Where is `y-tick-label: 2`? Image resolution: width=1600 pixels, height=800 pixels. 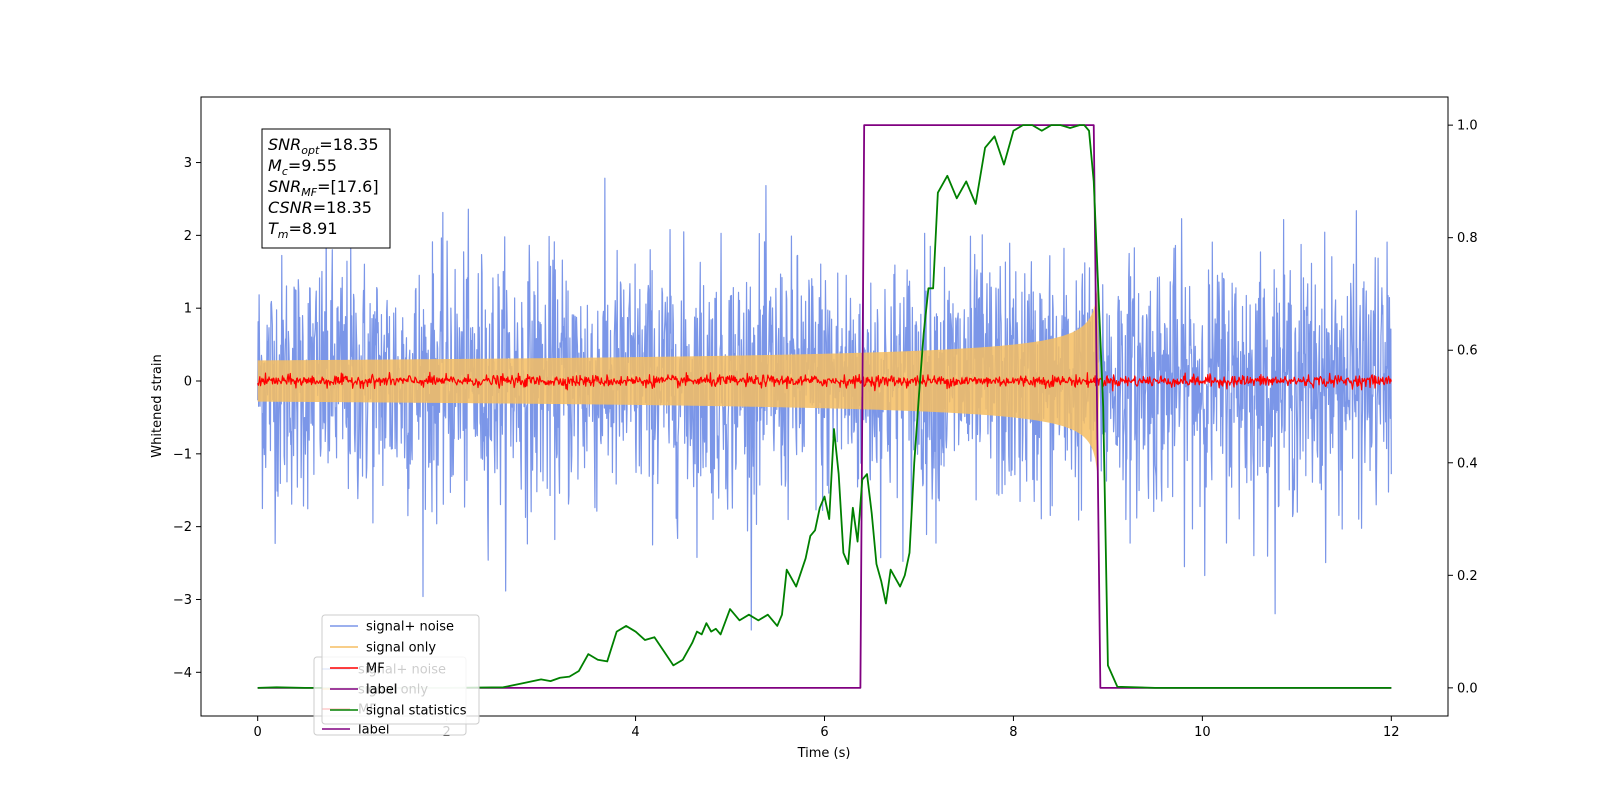 y-tick-label: 2 is located at coordinates (188, 236).